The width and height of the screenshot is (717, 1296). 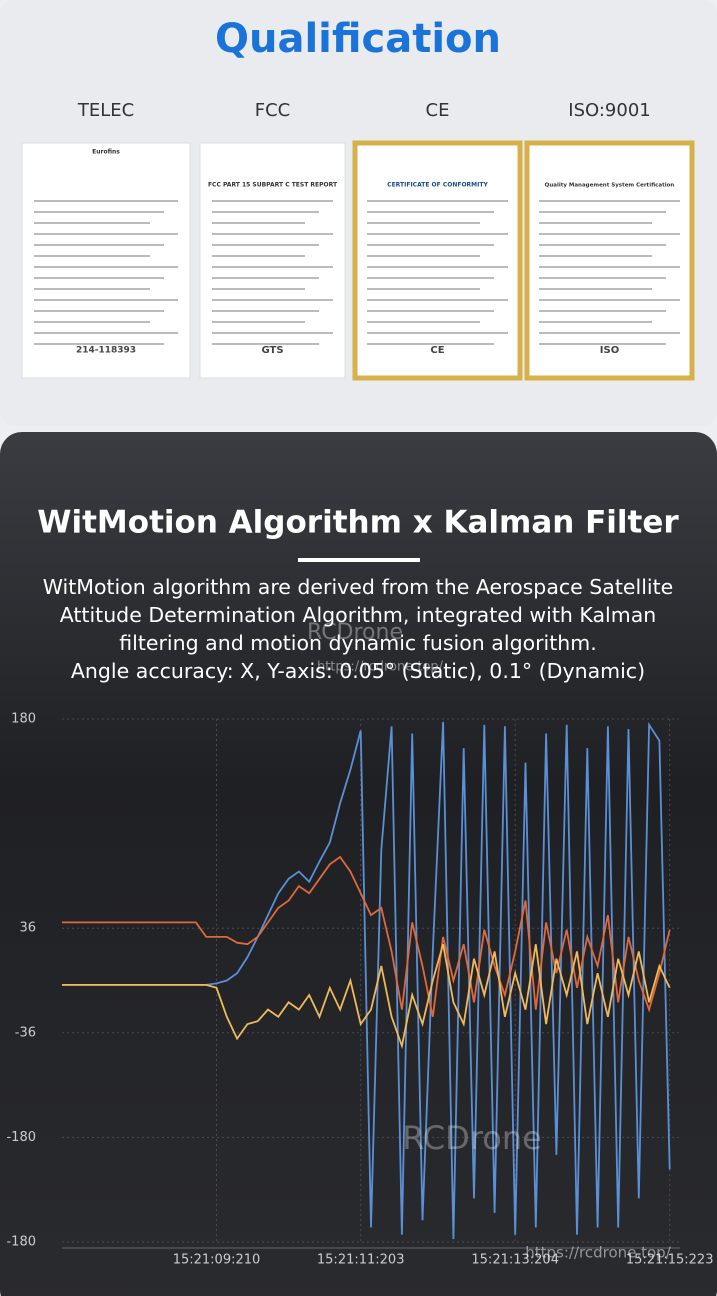 What do you see at coordinates (106, 351) in the screenshot?
I see `cert-code: 214-118393` at bounding box center [106, 351].